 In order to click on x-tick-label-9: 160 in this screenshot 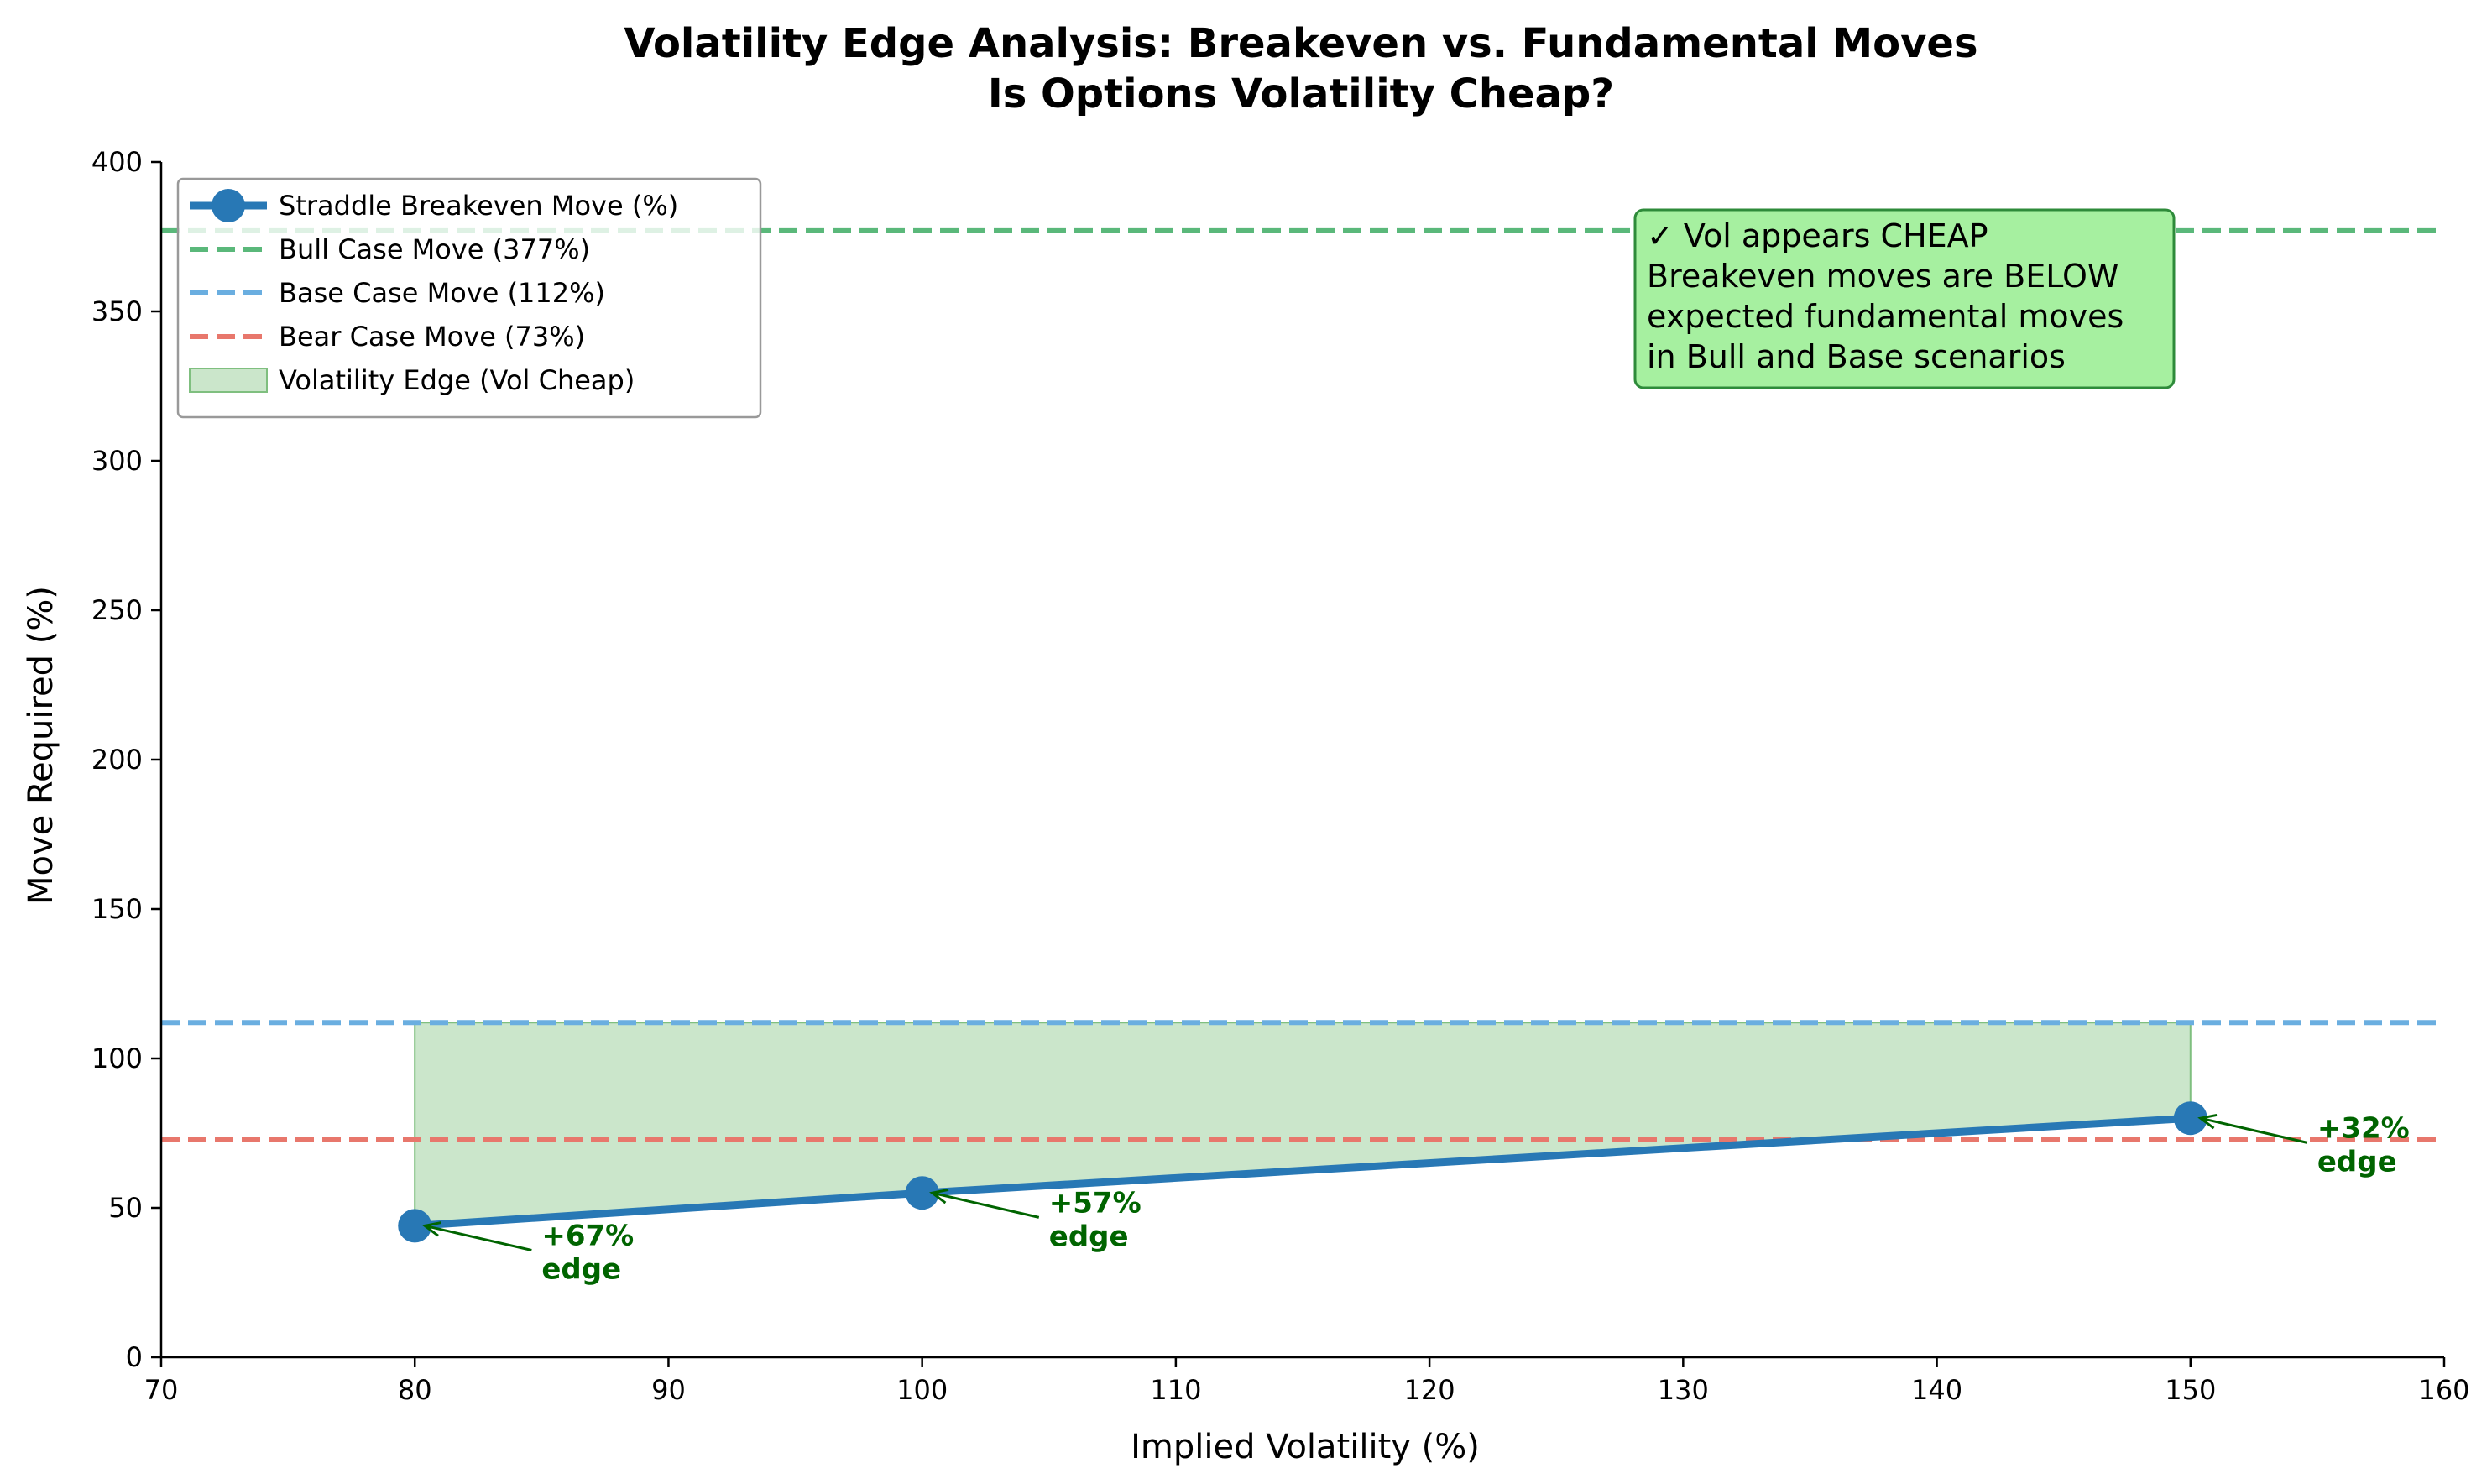, I will do `click(2443, 1390)`.